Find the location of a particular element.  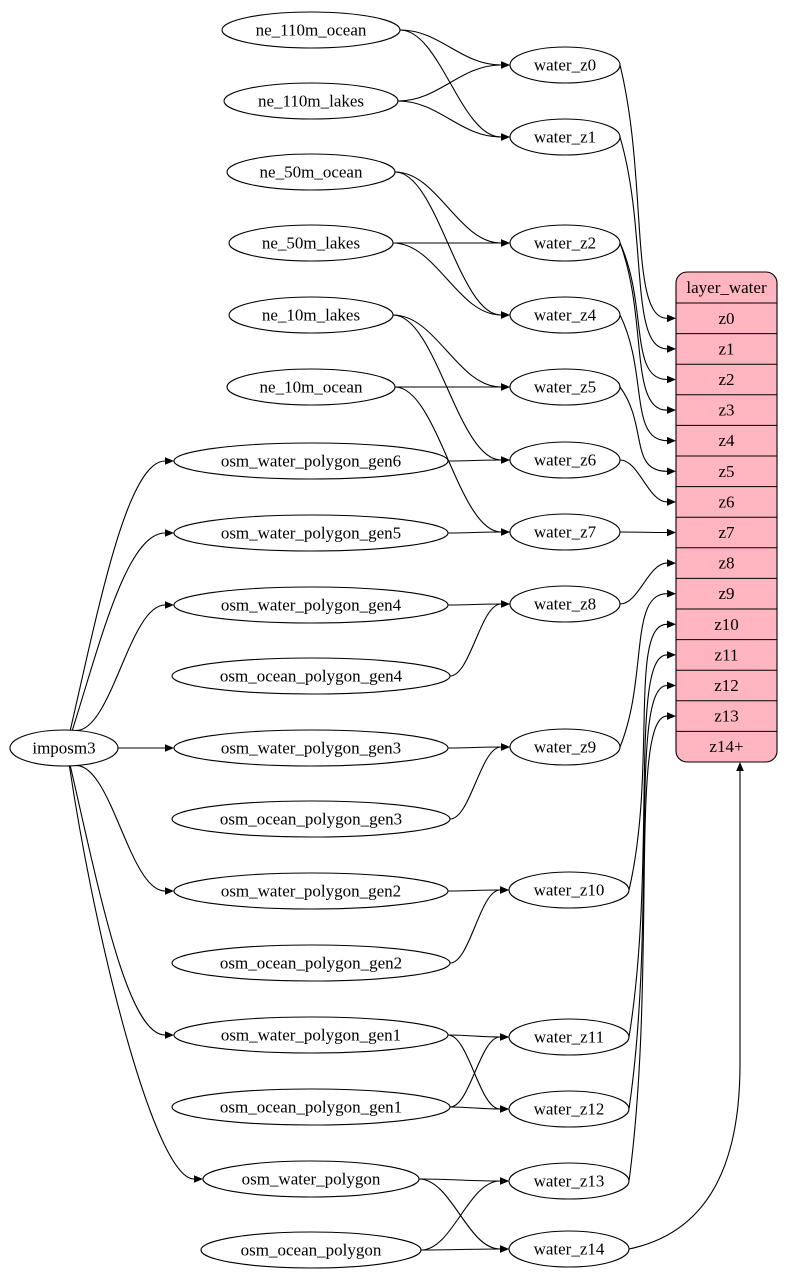

edge-imposm3-osm_water_polygon_gen6 is located at coordinates (121, 594).